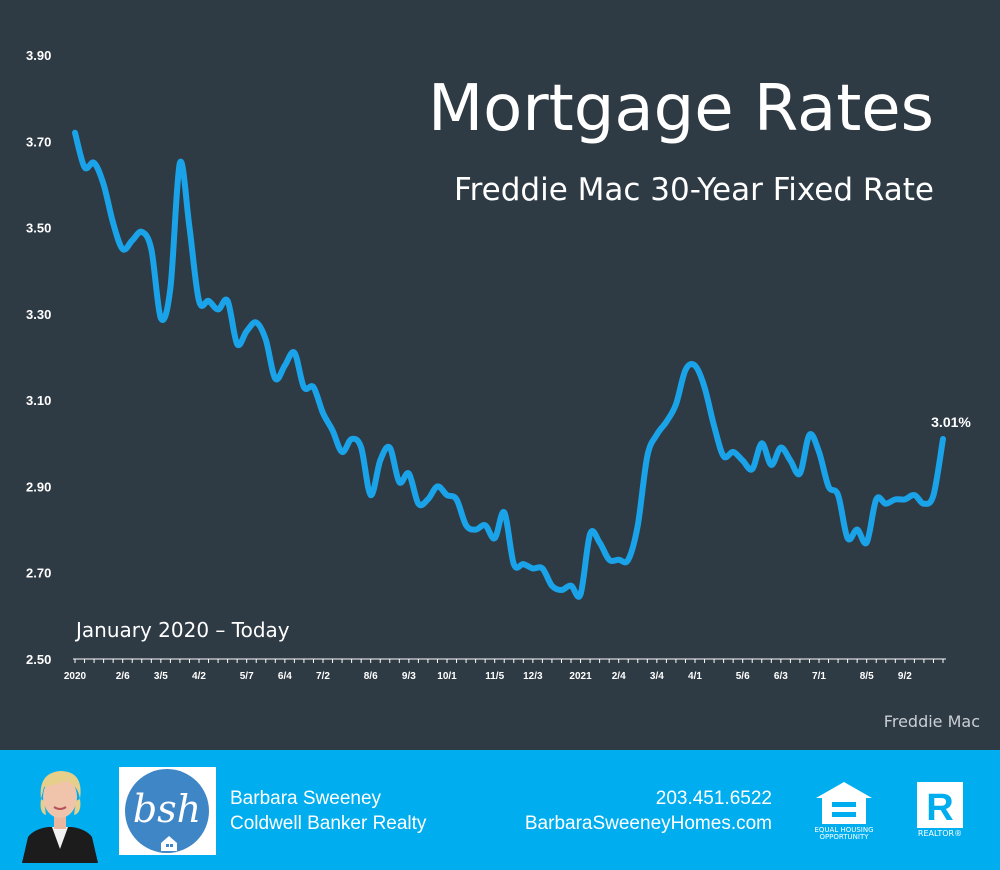 The width and height of the screenshot is (1000, 870). What do you see at coordinates (844, 837) in the screenshot?
I see `opportunity-caption: OPPORTUNITY` at bounding box center [844, 837].